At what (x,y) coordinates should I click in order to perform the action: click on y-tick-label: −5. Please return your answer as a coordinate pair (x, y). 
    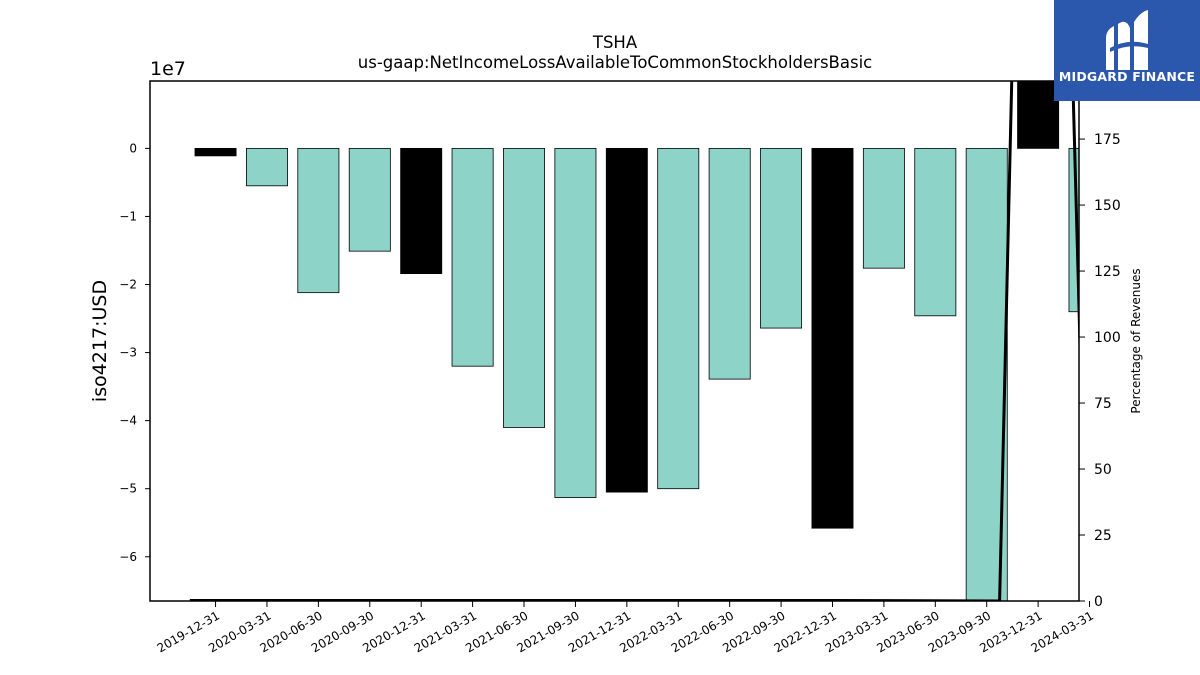
    Looking at the image, I should click on (128, 489).